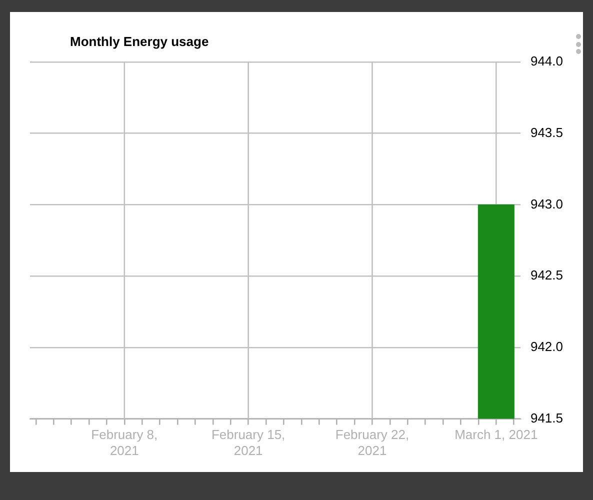 Image resolution: width=593 pixels, height=500 pixels. Describe the element at coordinates (496, 434) in the screenshot. I see `x-tick-label: March 1, 2021` at that location.